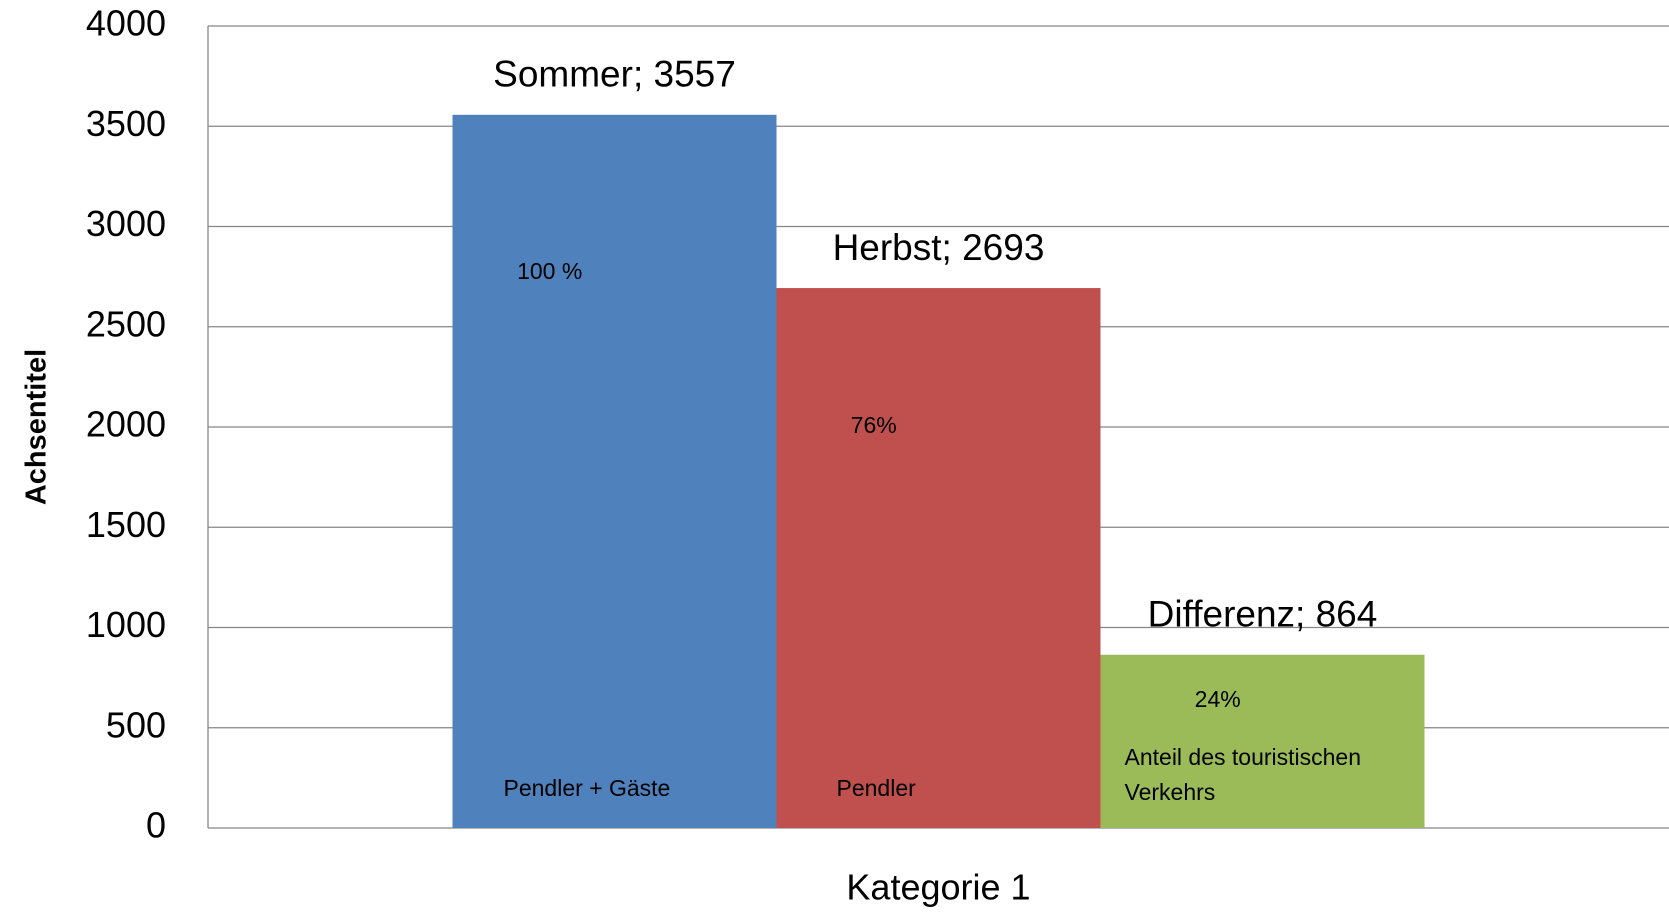 The width and height of the screenshot is (1669, 913). I want to click on bar-annotation: Pendler + Gäste, so click(587, 788).